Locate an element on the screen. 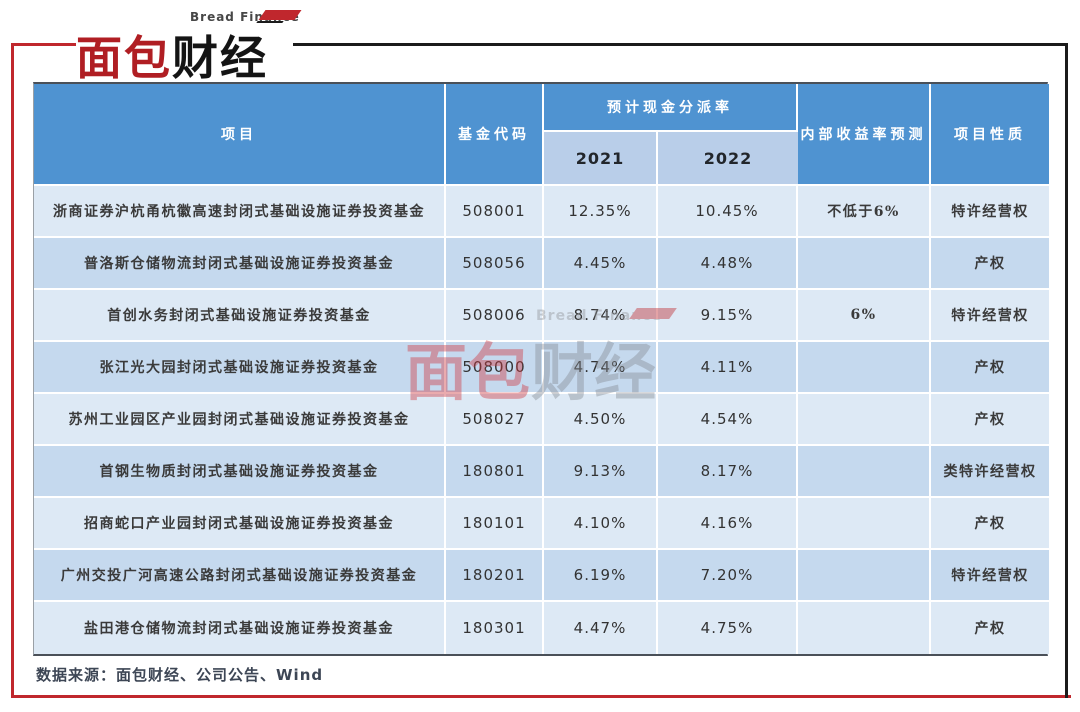  cell-irr: 不低于6% is located at coordinates (864, 212).